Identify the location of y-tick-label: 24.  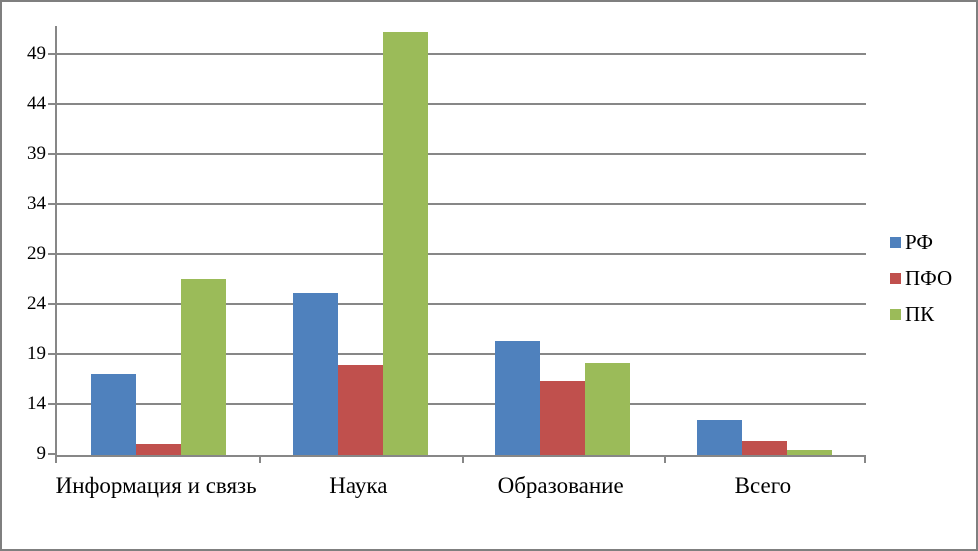
(36, 303).